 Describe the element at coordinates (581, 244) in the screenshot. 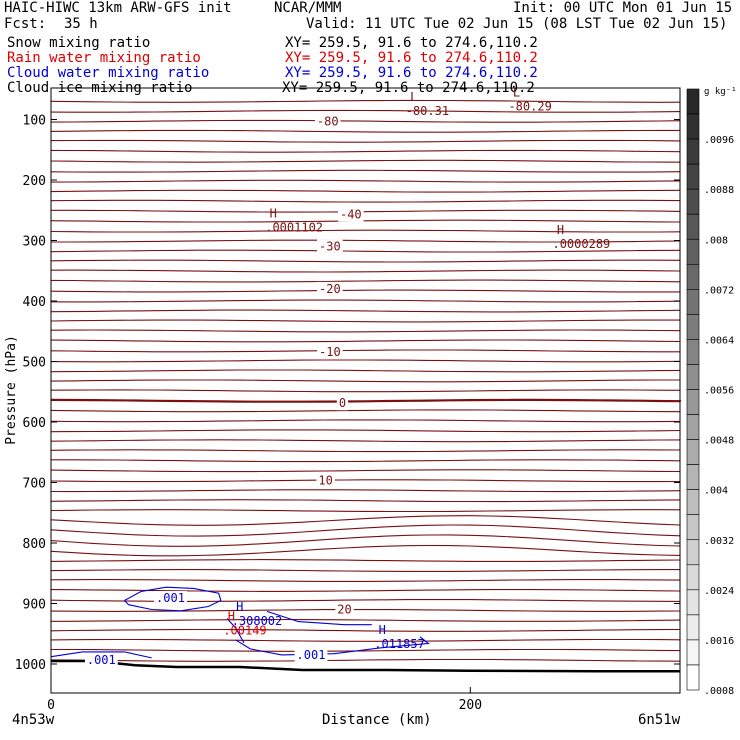

I see `temperature-extremum-value: .0000289` at that location.